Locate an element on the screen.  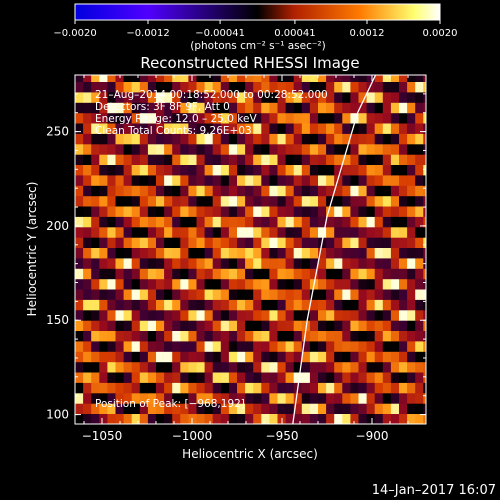
info-annotation-line: Detectors: 3F 8F 9F, Att 0 is located at coordinates (162, 107).